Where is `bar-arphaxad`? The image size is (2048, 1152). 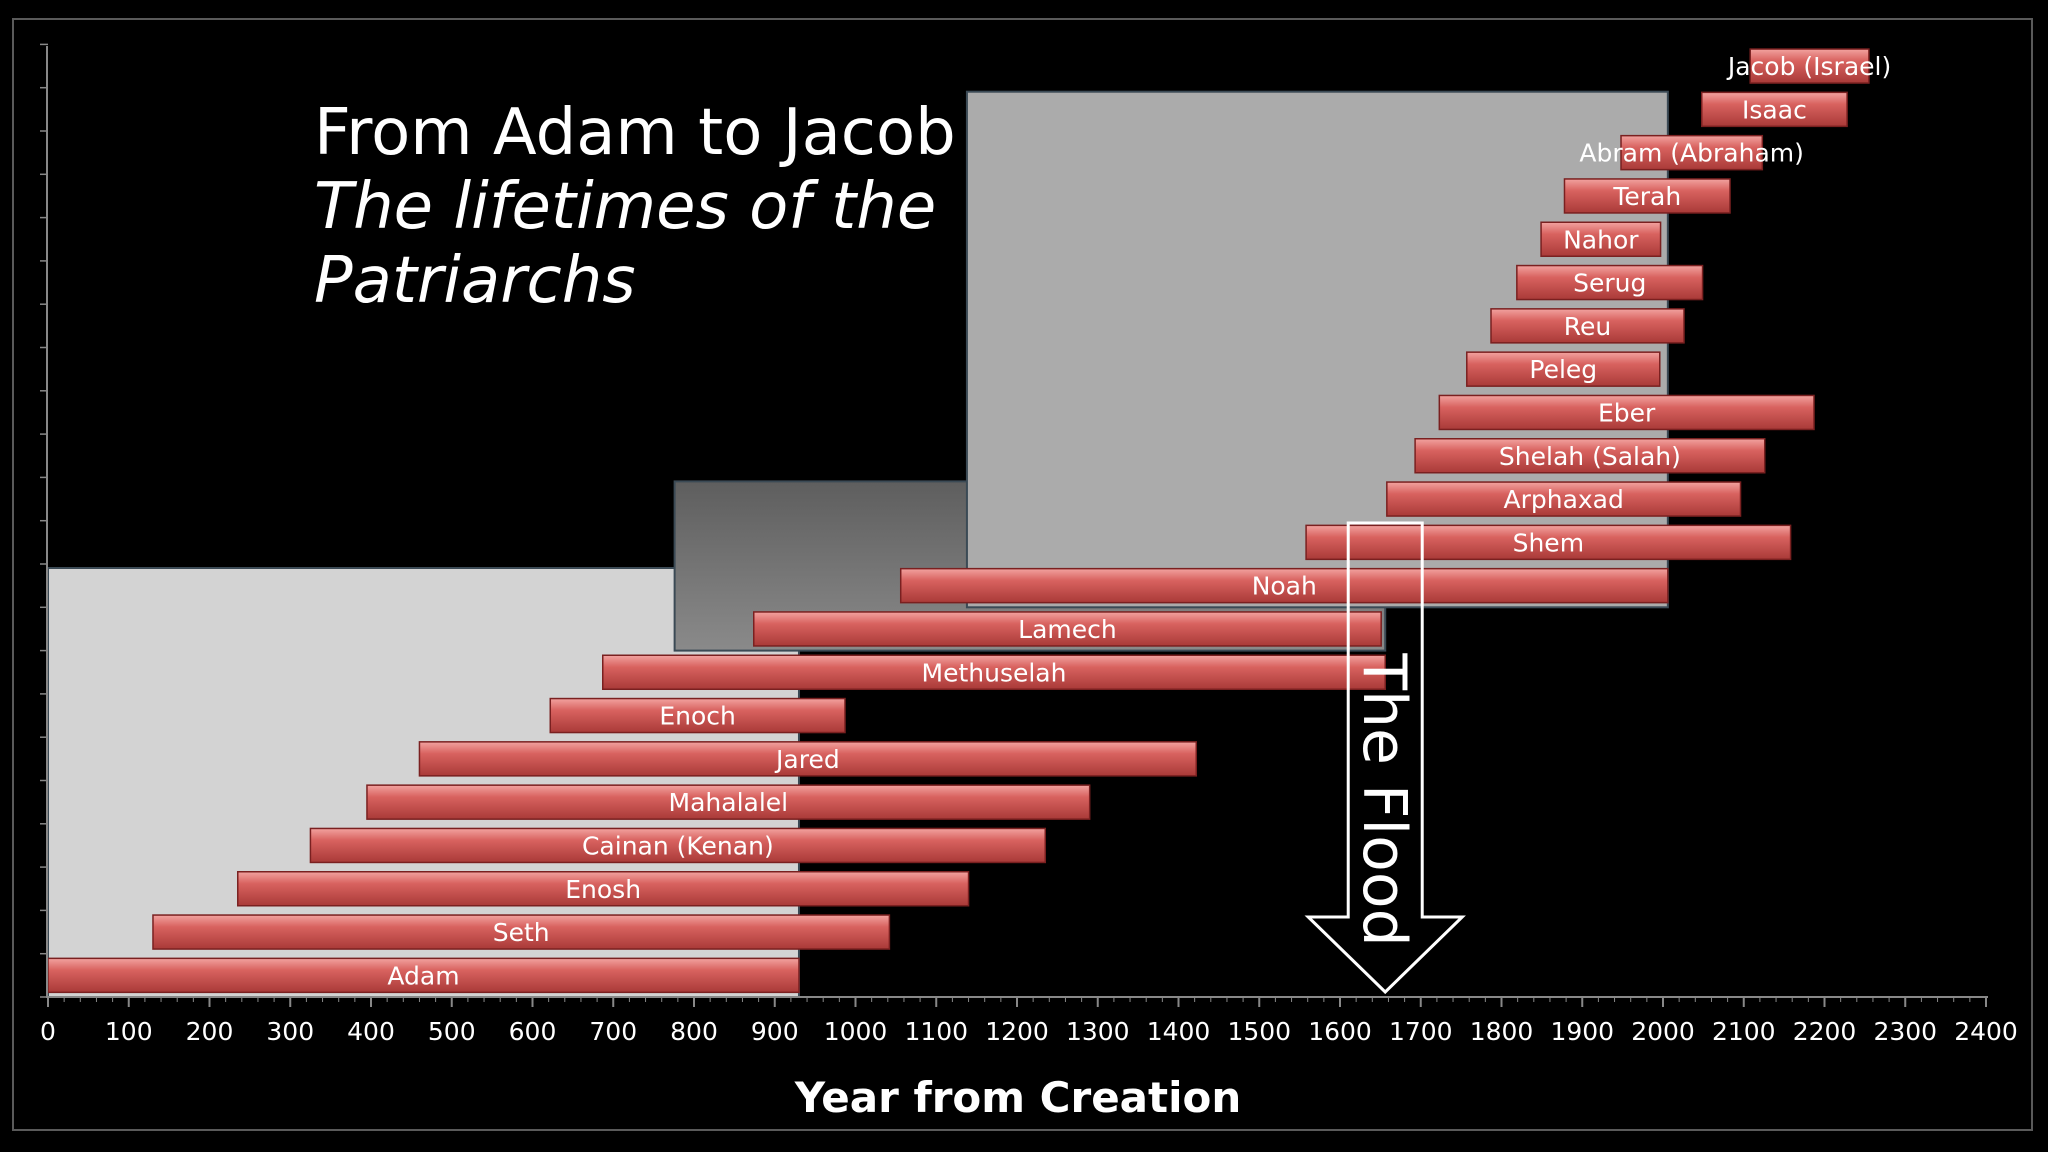 bar-arphaxad is located at coordinates (1564, 499).